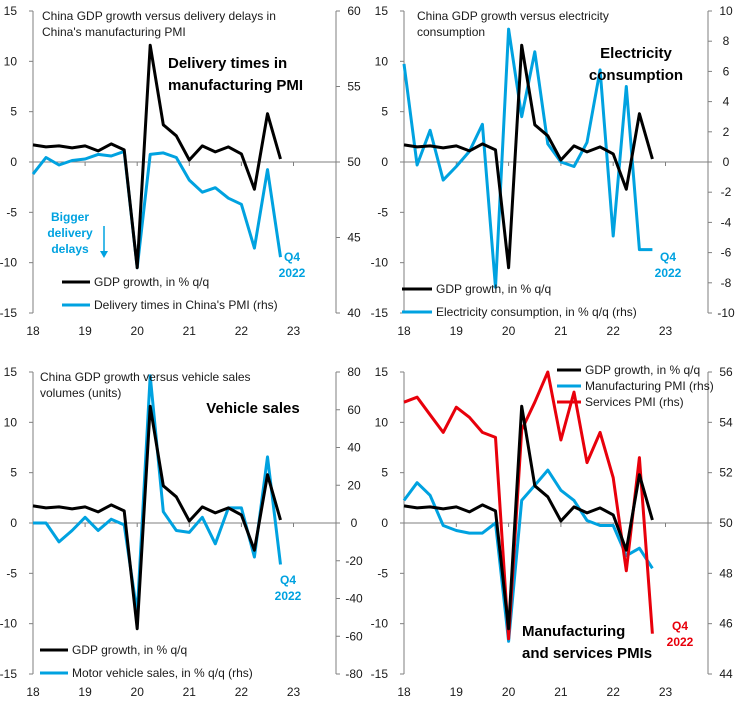 The height and width of the screenshot is (706, 749). What do you see at coordinates (354, 238) in the screenshot?
I see `right-tick-label: 45` at bounding box center [354, 238].